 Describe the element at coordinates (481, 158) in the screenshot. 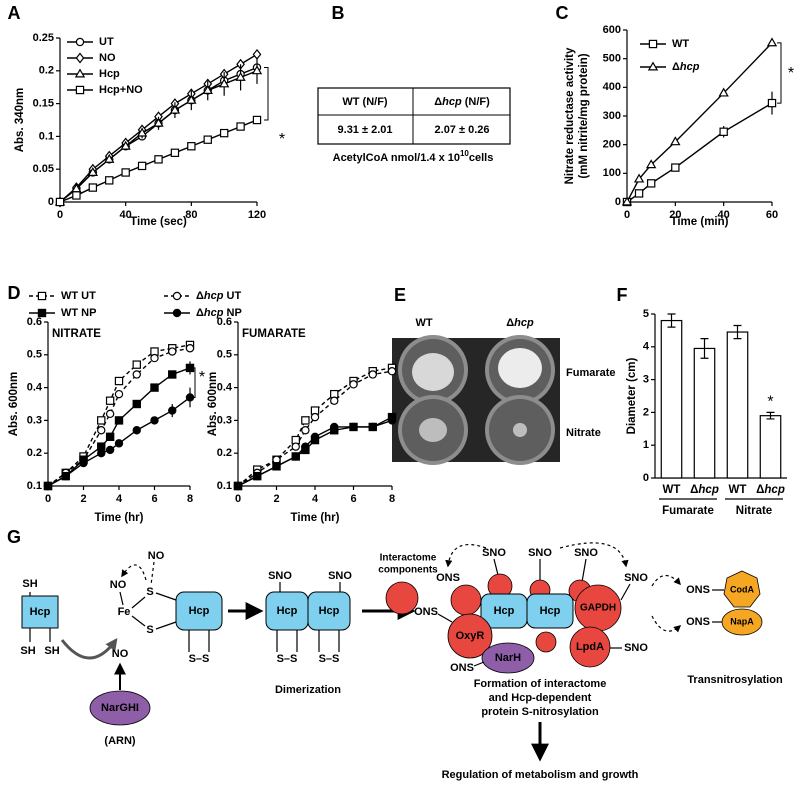

I see `caption-suffix: cells` at that location.